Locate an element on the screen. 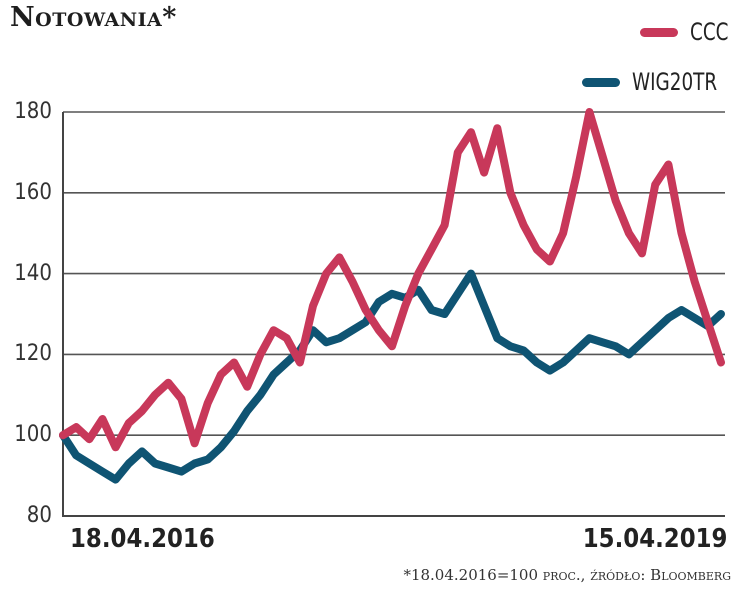  legend-swatch-ccc-icon is located at coordinates (659, 32).